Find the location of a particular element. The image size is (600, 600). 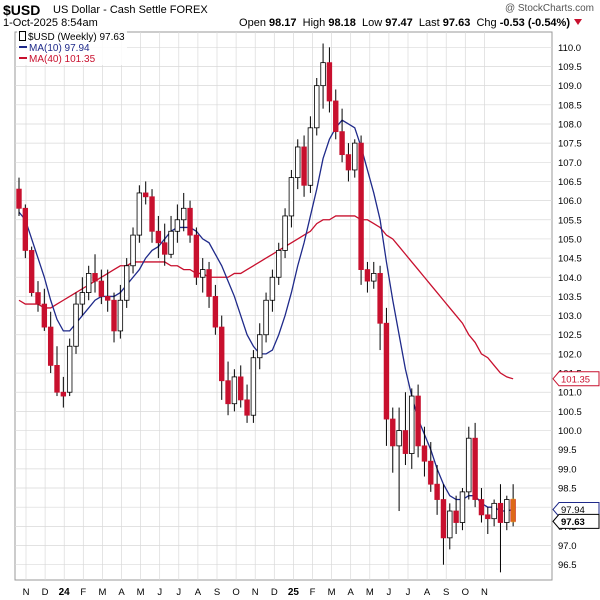

y-tick-label: 97.0 is located at coordinates (567, 546).